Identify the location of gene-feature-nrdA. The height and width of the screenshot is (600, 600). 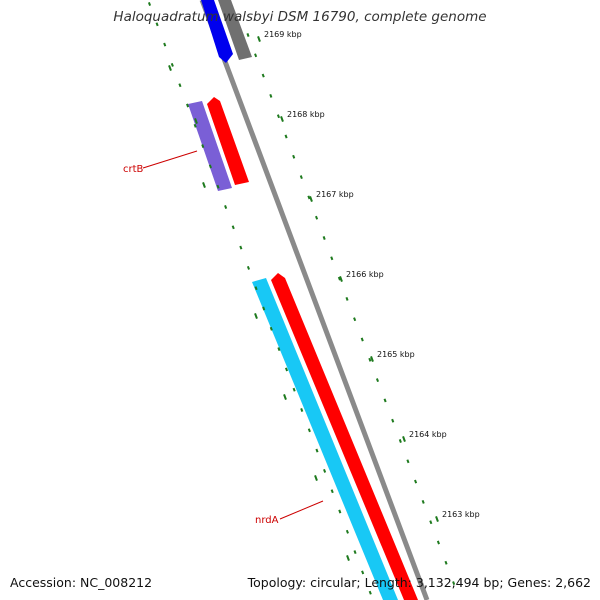
(325, 439).